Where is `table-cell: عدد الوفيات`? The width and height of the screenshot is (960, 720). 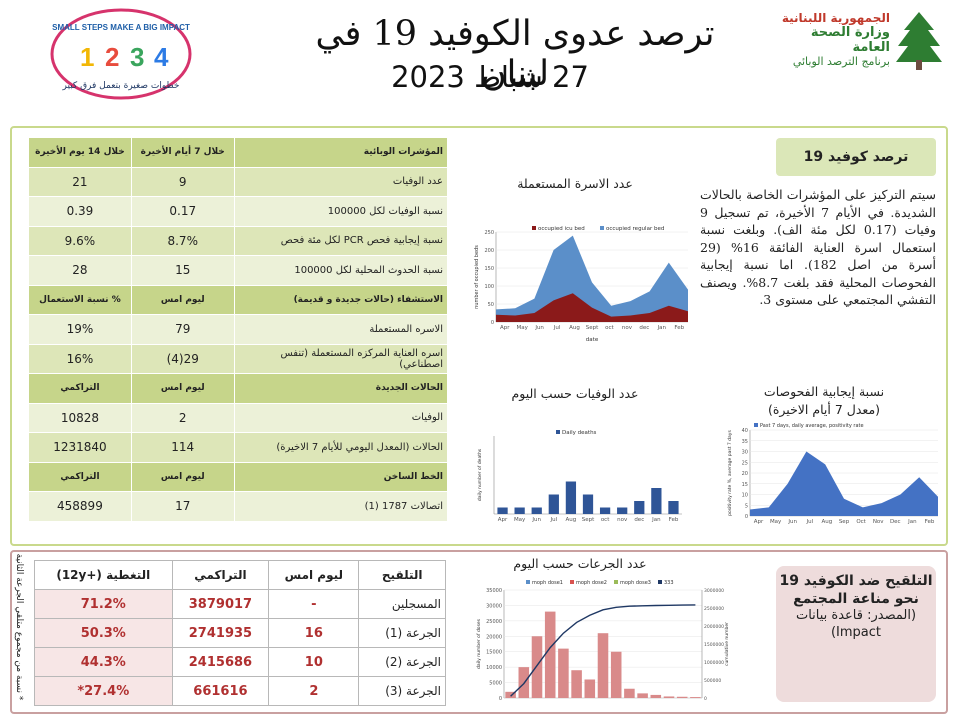 table-cell: عدد الوفيات is located at coordinates (341, 181).